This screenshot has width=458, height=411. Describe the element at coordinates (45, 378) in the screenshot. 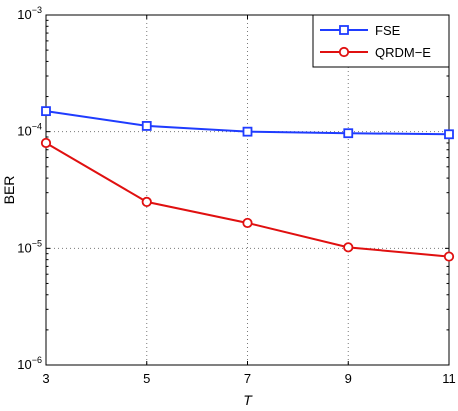

I see `x-tick-label: 3` at that location.